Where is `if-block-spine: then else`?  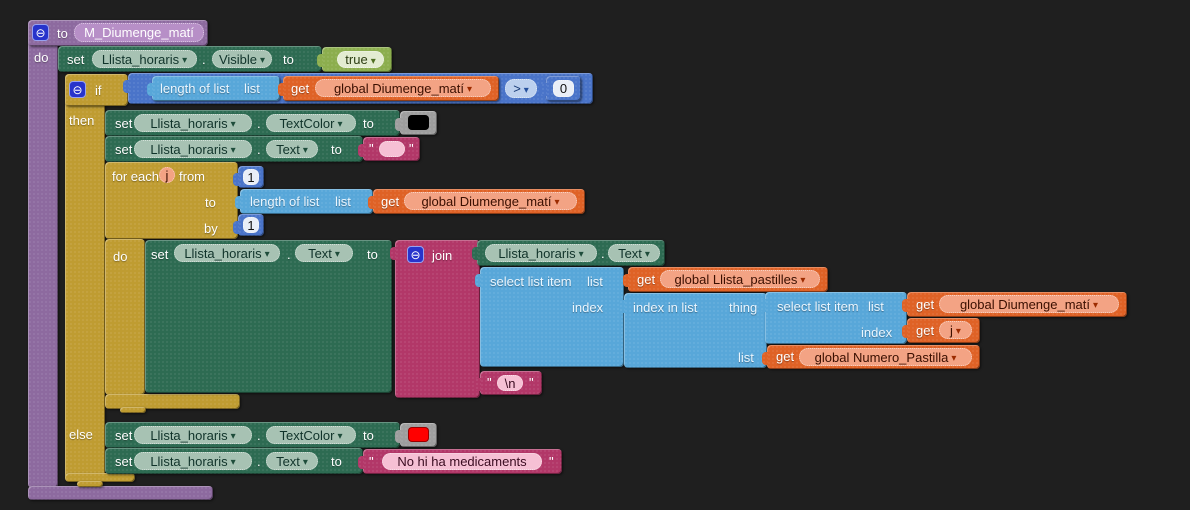
if-block-spine: then else is located at coordinates (85, 277).